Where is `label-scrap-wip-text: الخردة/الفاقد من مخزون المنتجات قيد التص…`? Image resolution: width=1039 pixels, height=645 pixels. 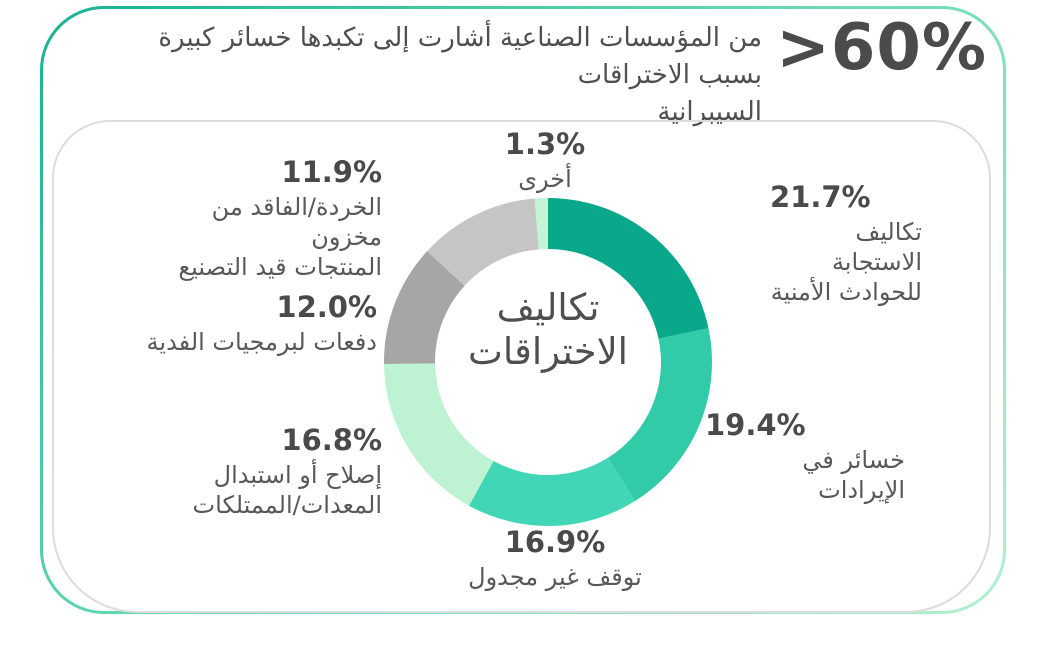 label-scrap-wip-text: الخردة/الفاقد من مخزون المنتجات قيد التص… is located at coordinates (264, 237).